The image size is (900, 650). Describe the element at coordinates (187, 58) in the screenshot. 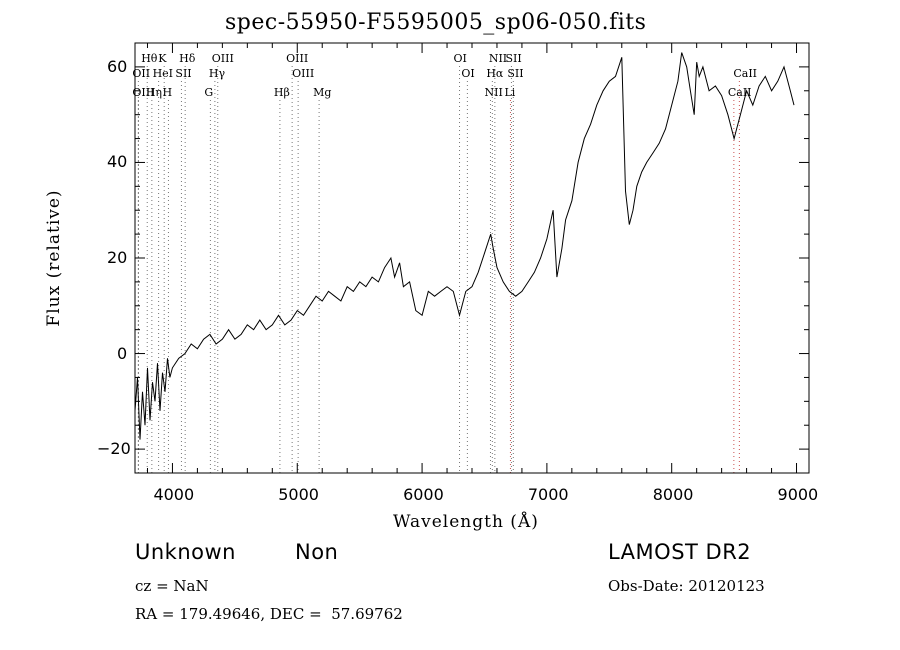

I see `line-label: Hδ` at that location.